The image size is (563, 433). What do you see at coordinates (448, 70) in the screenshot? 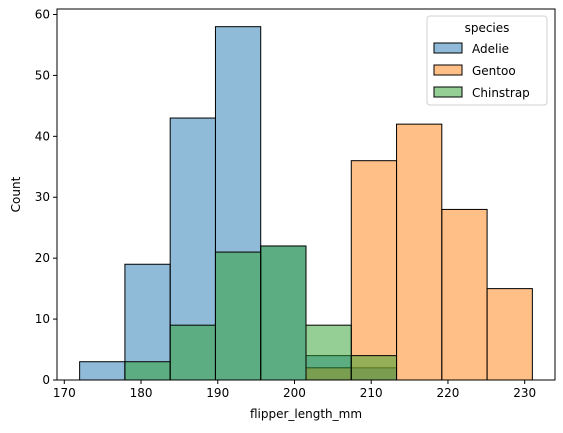
I see `legend-swatch-gentoo` at bounding box center [448, 70].